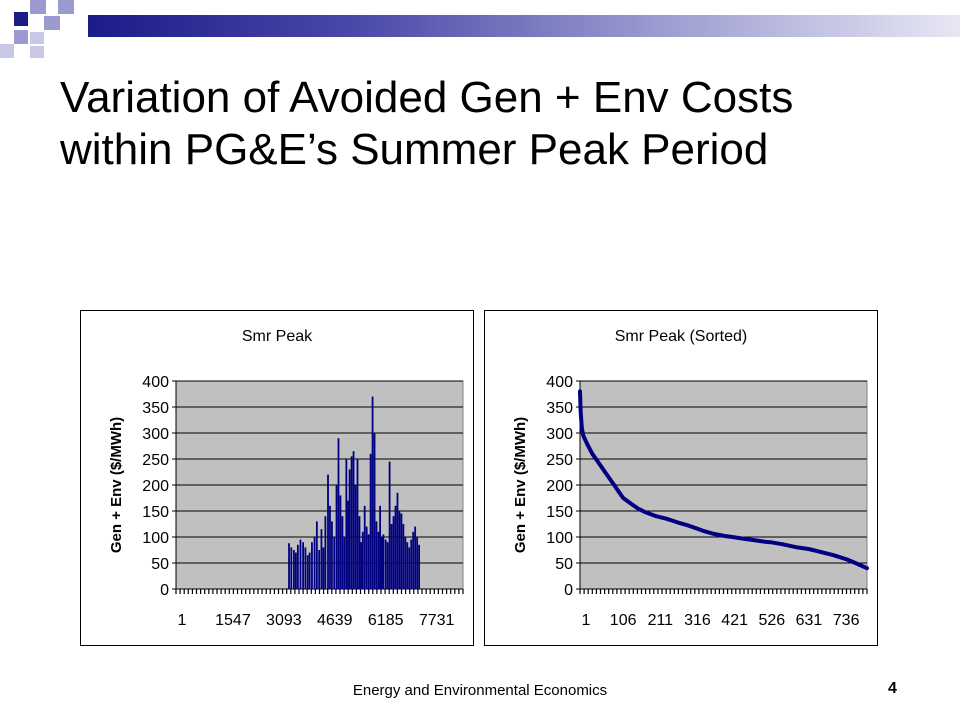  Describe the element at coordinates (734, 620) in the screenshot. I see `x-tick-label: 421` at that location.